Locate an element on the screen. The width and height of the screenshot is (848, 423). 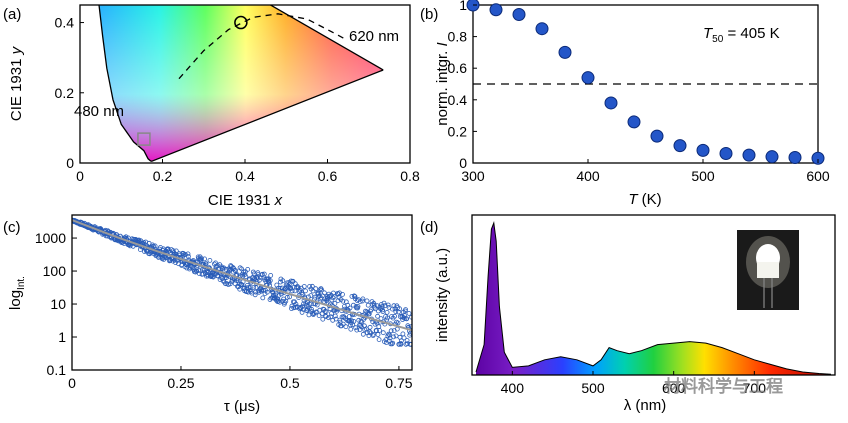
panel-a-label: (a) is located at coordinates (12, 14).